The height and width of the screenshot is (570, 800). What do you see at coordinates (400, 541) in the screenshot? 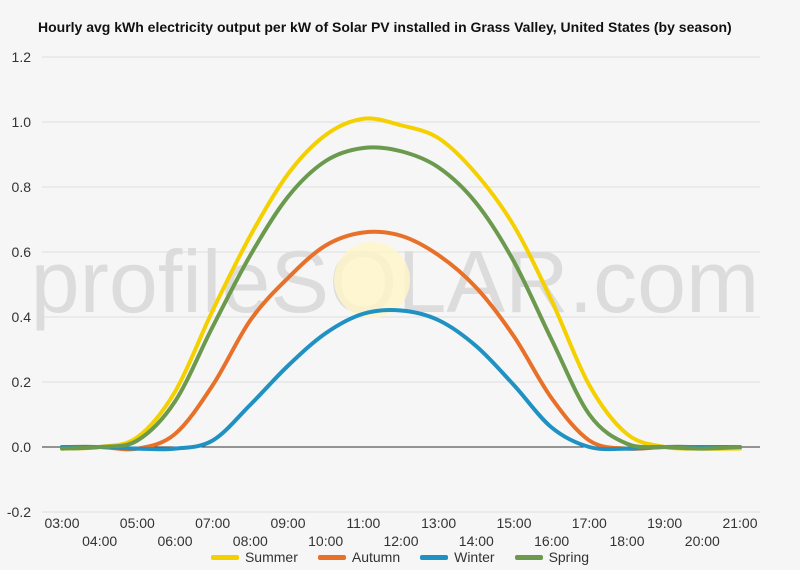
I see `x-tick-label: 12:00` at bounding box center [400, 541].